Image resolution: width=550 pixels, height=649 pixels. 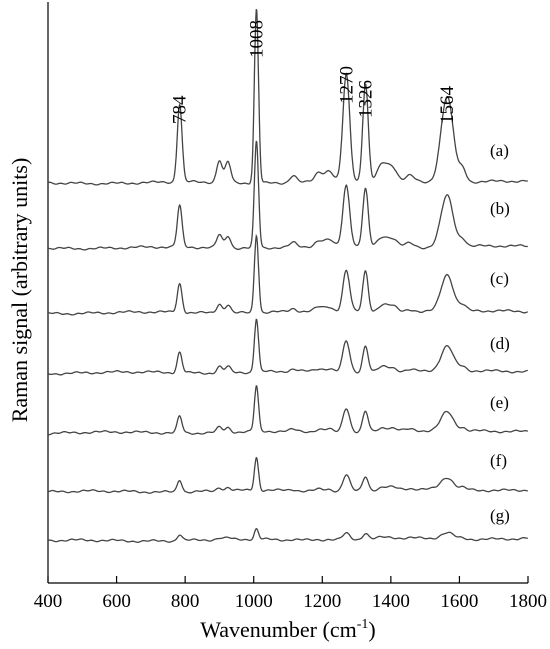 I want to click on x-tick-label: 1000, so click(x=254, y=601).